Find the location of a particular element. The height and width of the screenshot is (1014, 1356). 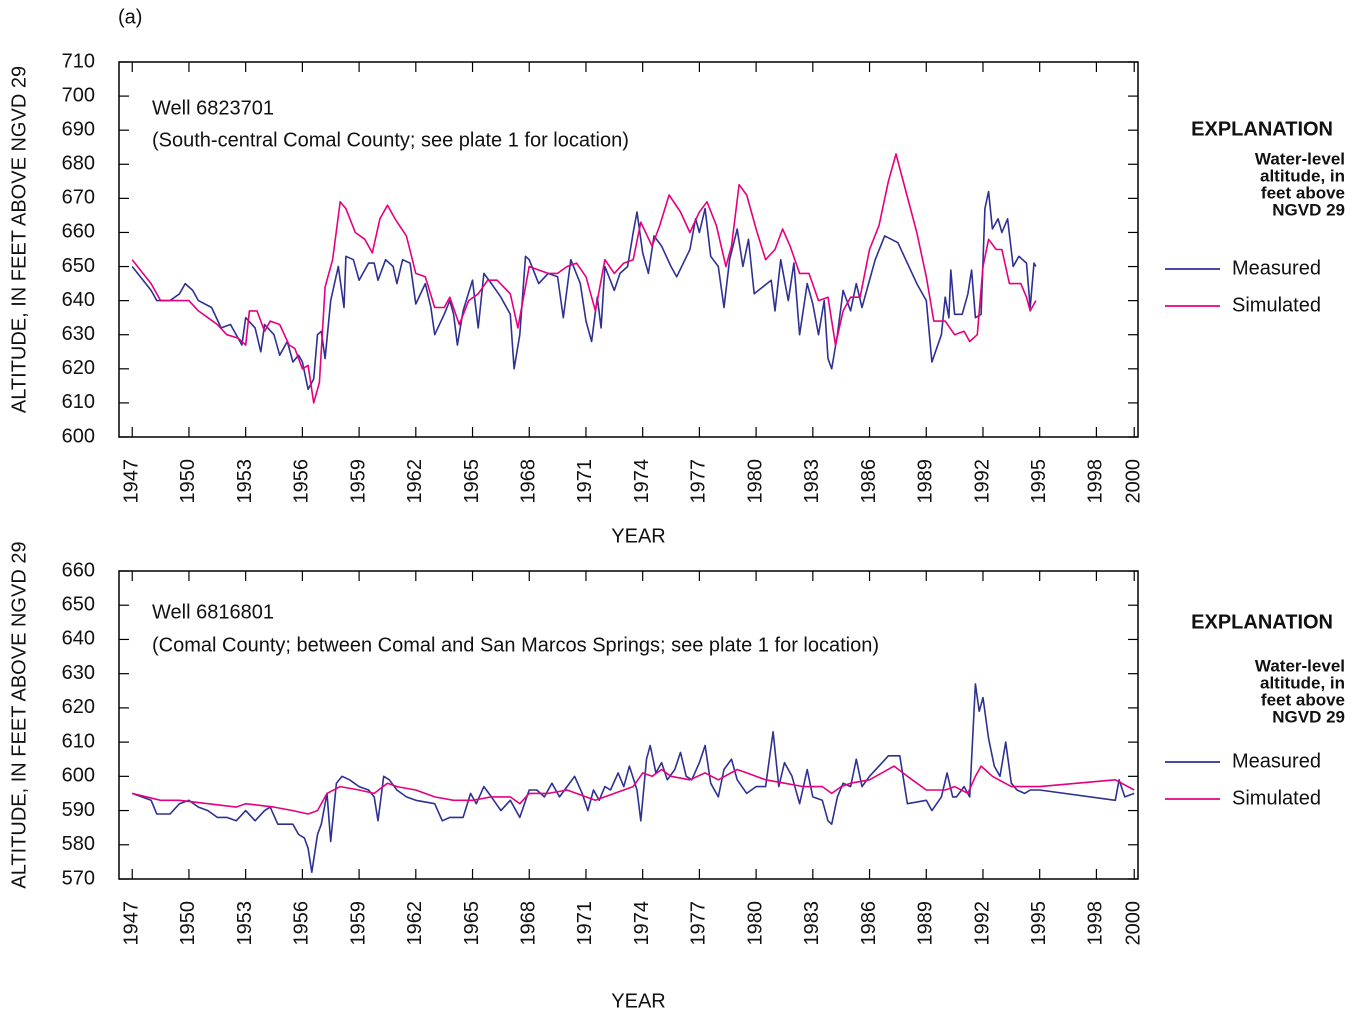

panel-label: (a) is located at coordinates (130, 17).